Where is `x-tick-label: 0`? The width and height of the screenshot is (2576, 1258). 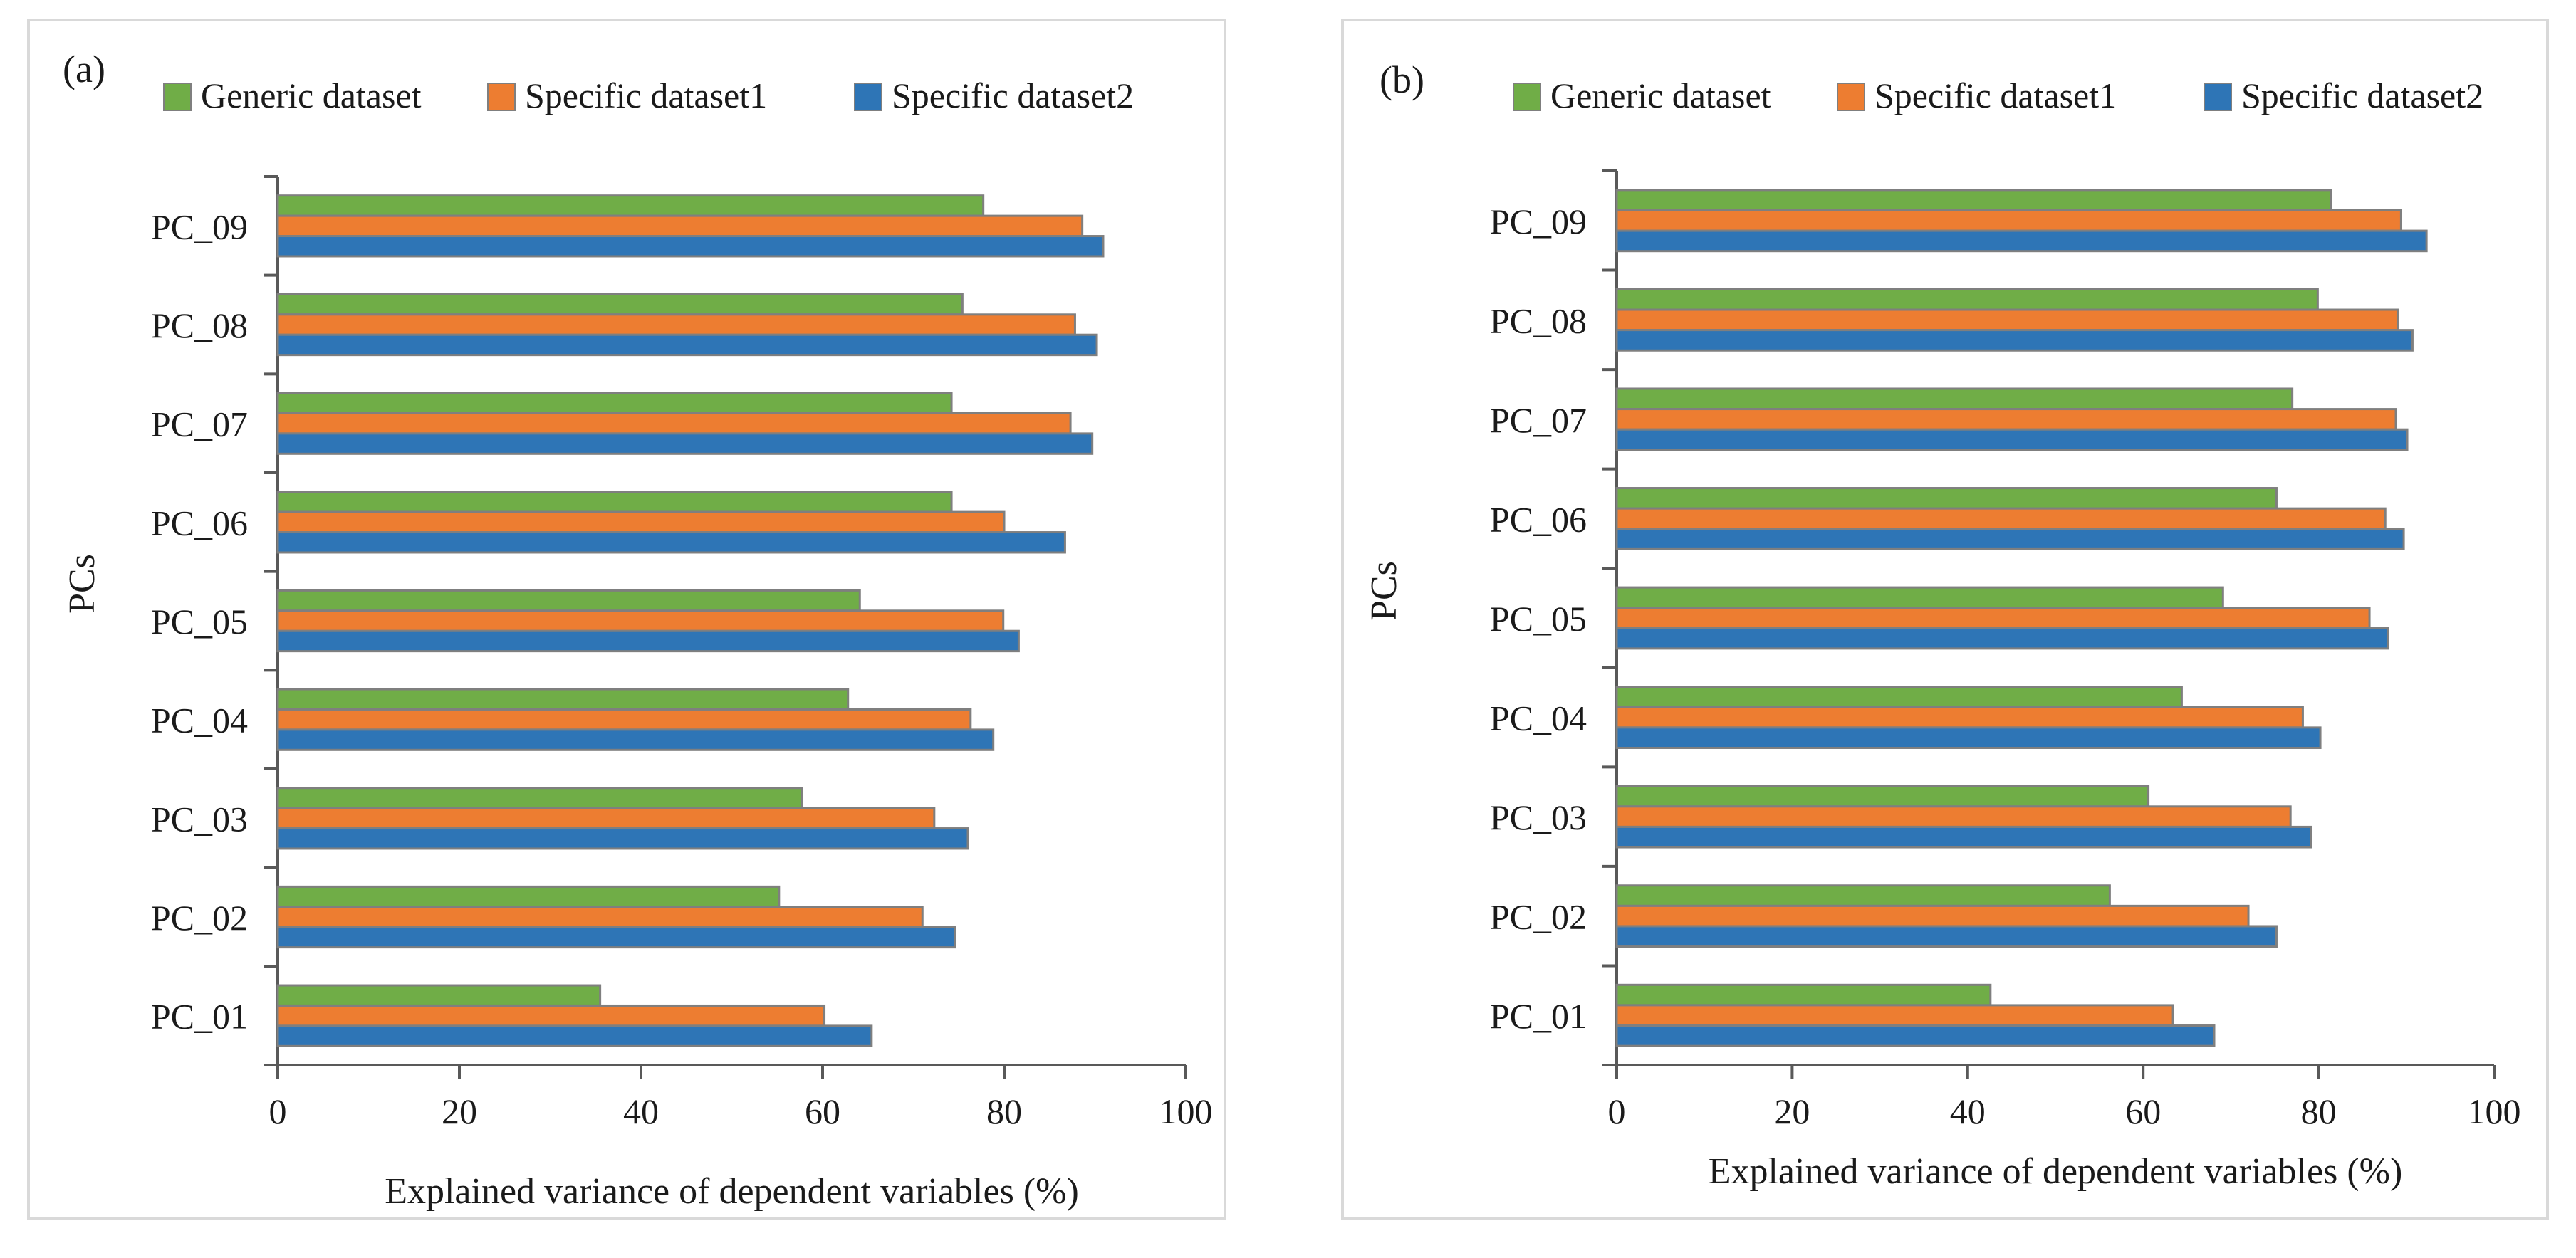 x-tick-label: 0 is located at coordinates (278, 1111).